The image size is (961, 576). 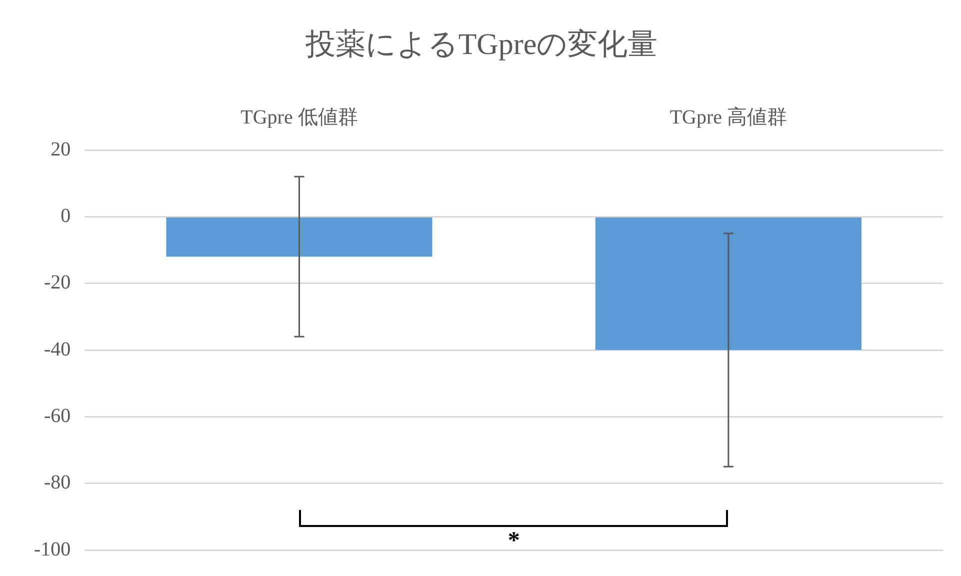 What do you see at coordinates (57, 483) in the screenshot?
I see `y-tick-label: -80` at bounding box center [57, 483].